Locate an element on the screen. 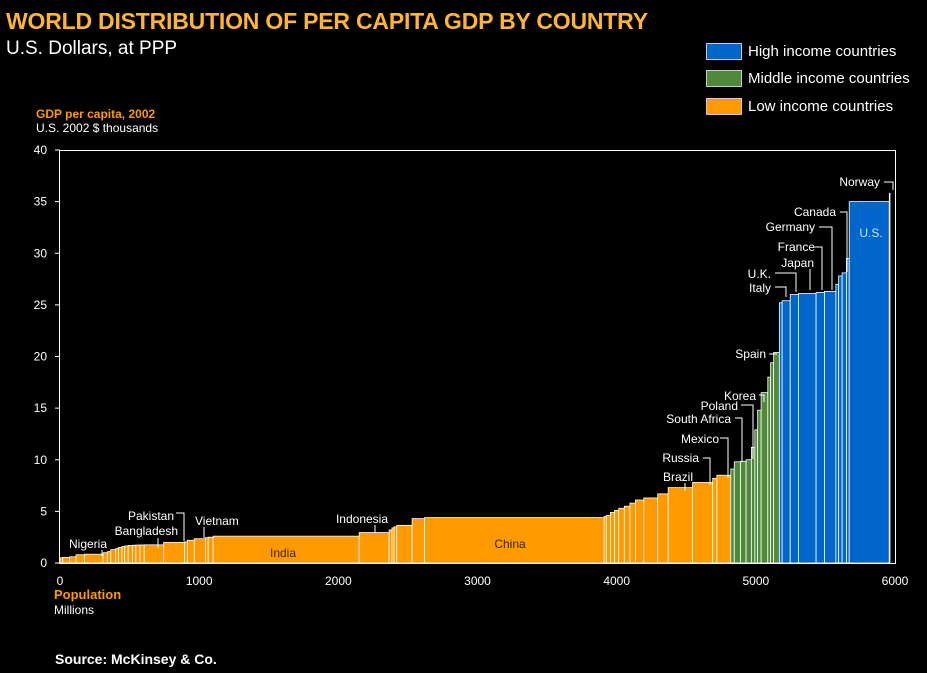 This screenshot has width=927, height=673. legend-item-high: High income countries is located at coordinates (801, 51).